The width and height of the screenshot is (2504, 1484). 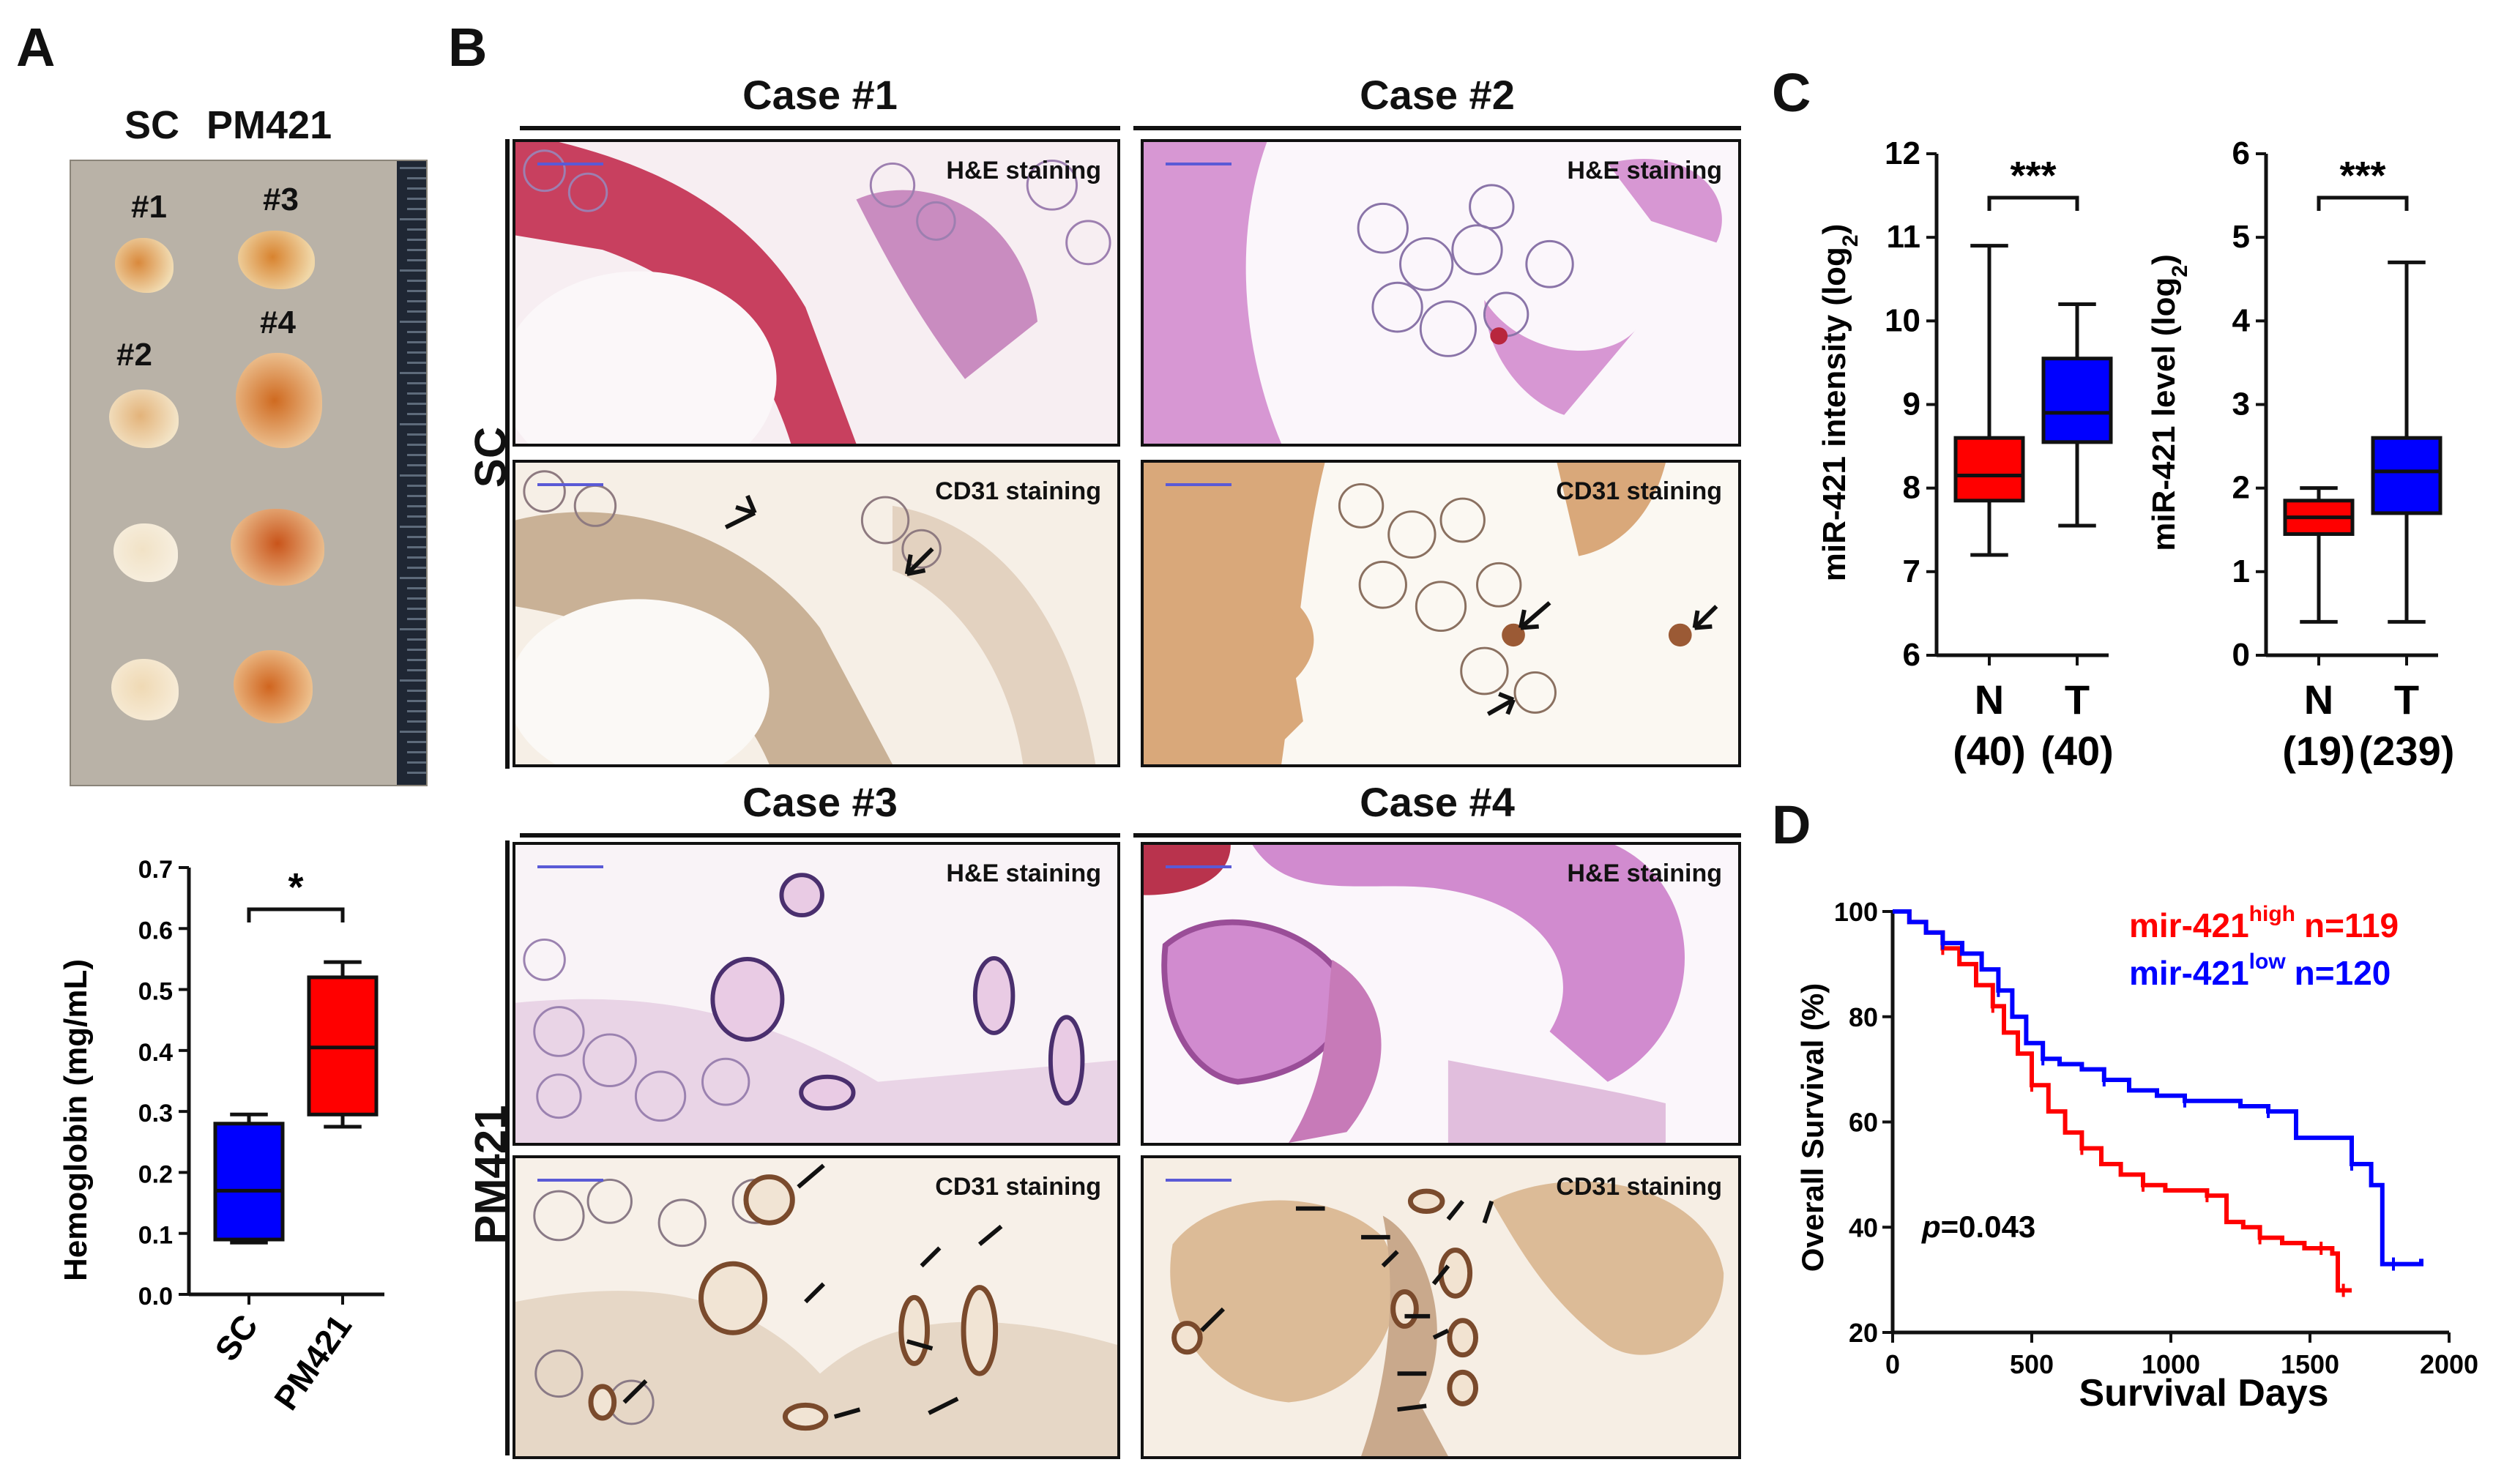 What do you see at coordinates (1441, 994) in the screenshot?
I see `micrograph-case4-he: H&E staining` at bounding box center [1441, 994].